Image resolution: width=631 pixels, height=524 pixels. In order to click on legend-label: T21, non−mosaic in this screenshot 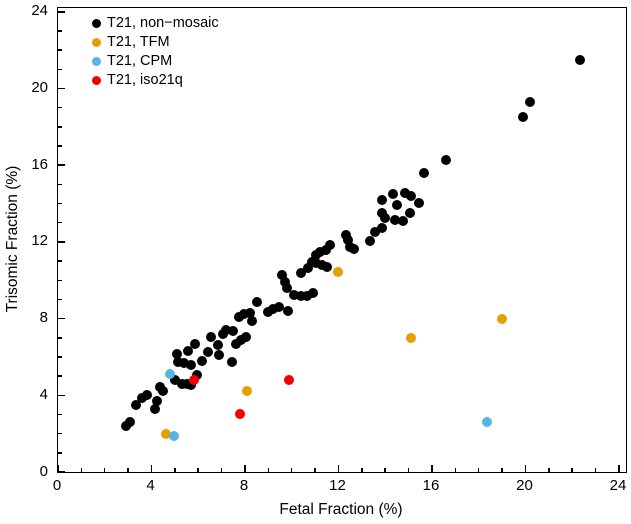, I will do `click(163, 23)`.